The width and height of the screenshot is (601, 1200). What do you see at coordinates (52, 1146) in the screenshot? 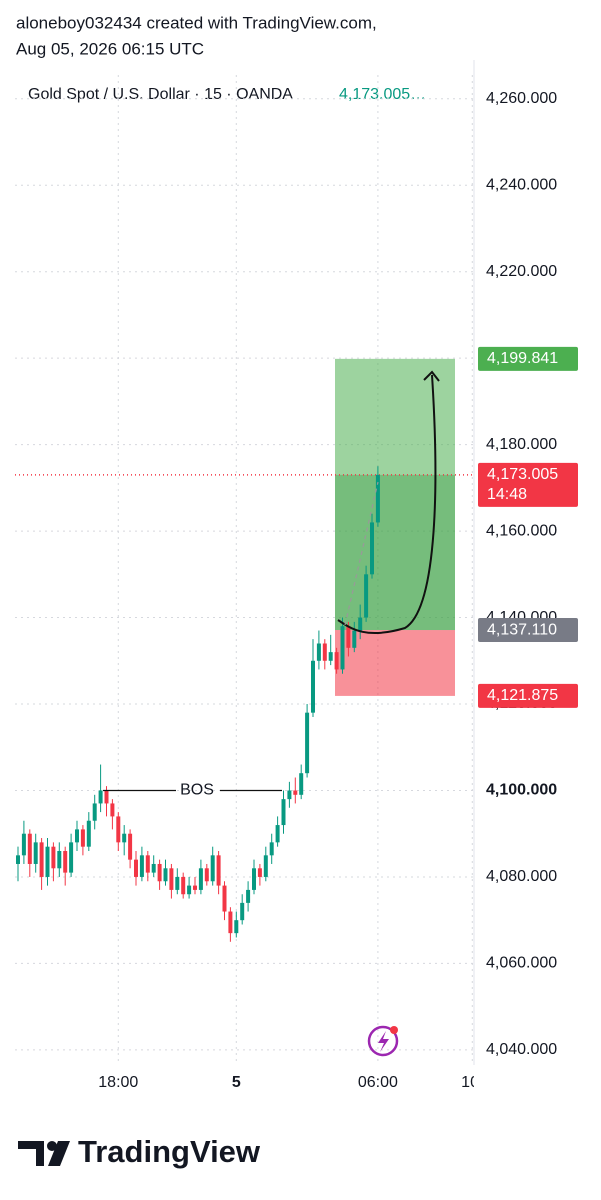
I see `logo-dot` at bounding box center [52, 1146].